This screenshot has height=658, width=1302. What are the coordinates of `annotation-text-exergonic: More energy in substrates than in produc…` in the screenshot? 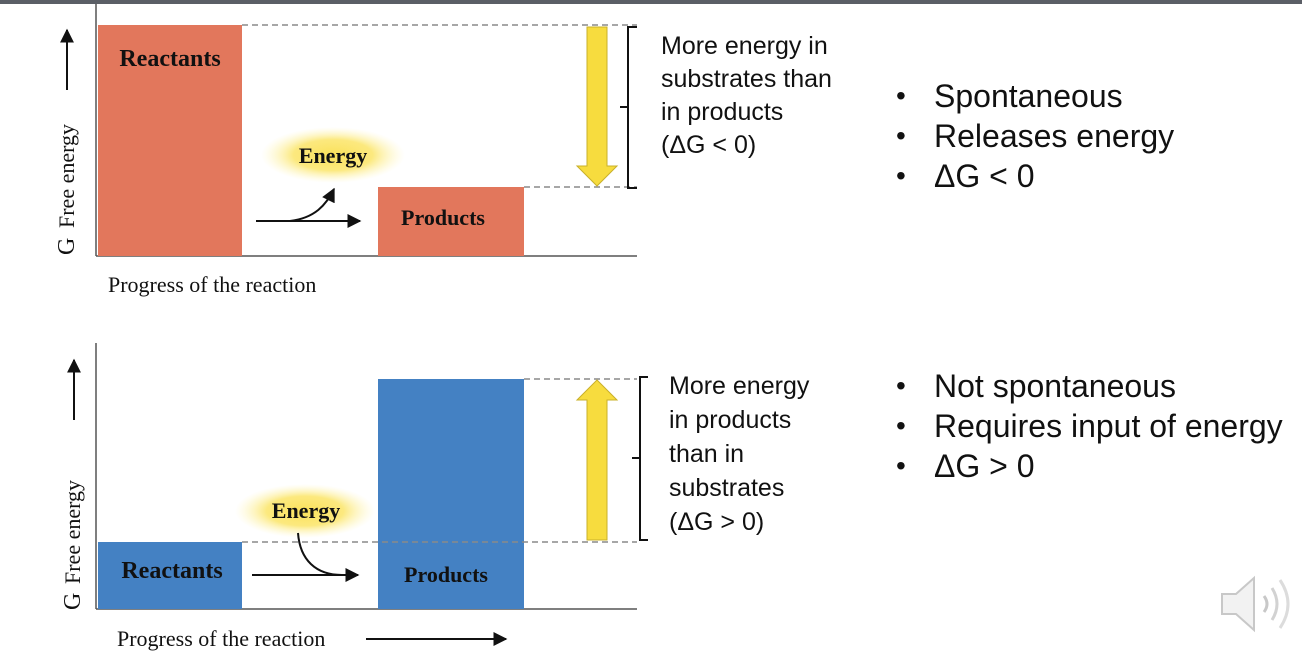 It's located at (746, 96).